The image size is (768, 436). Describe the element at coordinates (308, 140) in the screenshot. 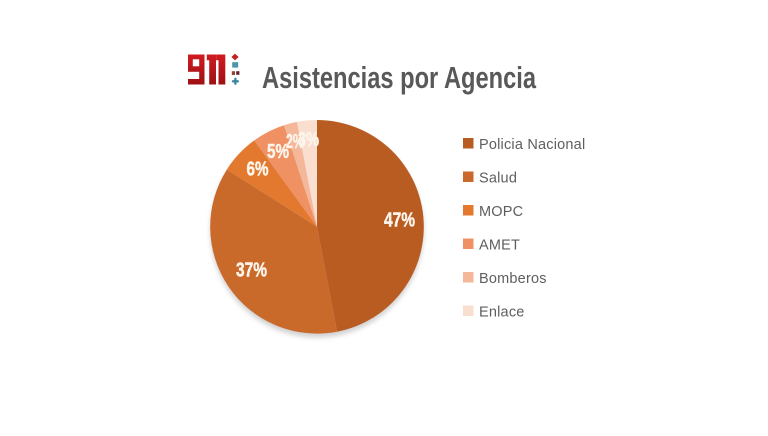

I see `svg-text: 3%` at that location.